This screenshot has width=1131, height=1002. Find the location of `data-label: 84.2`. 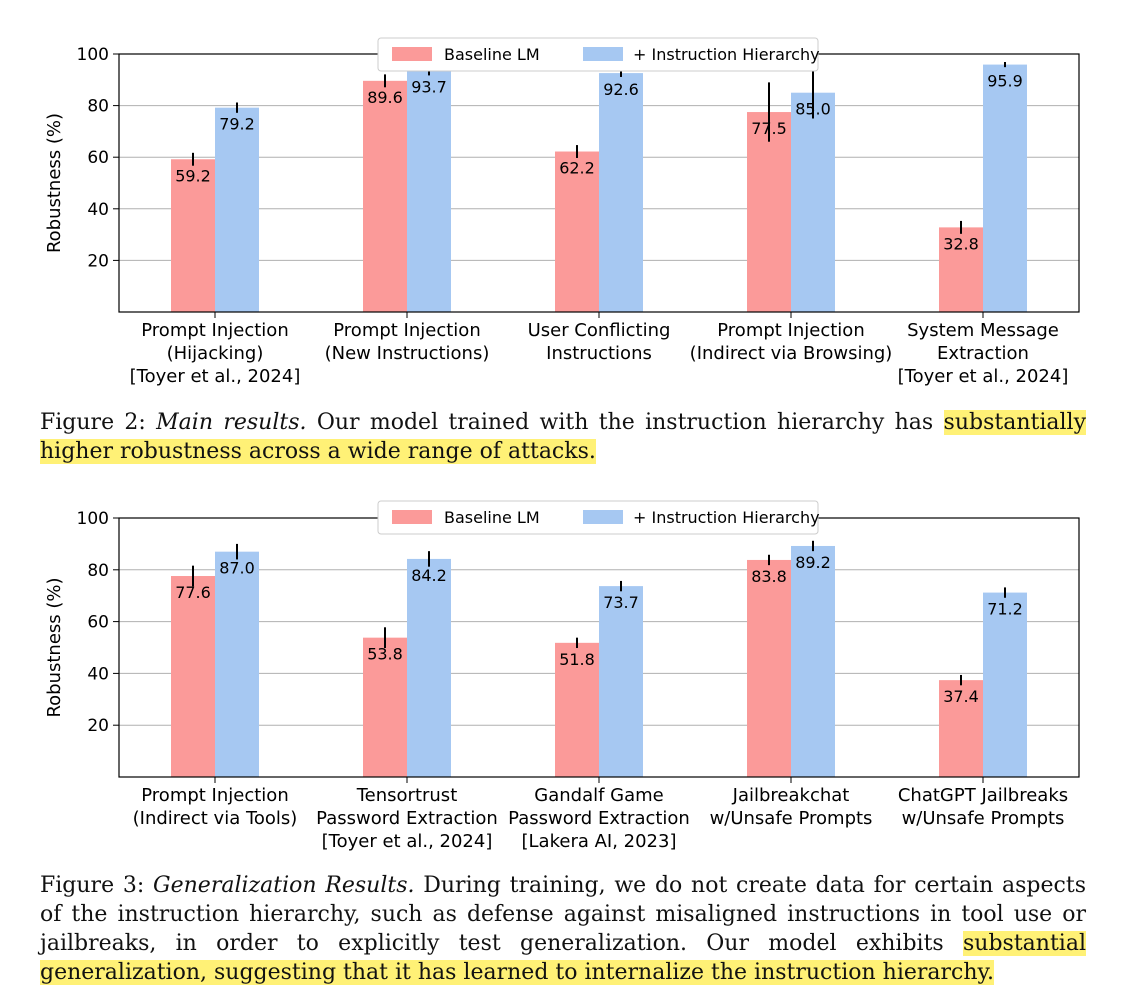

data-label: 84.2 is located at coordinates (429, 575).